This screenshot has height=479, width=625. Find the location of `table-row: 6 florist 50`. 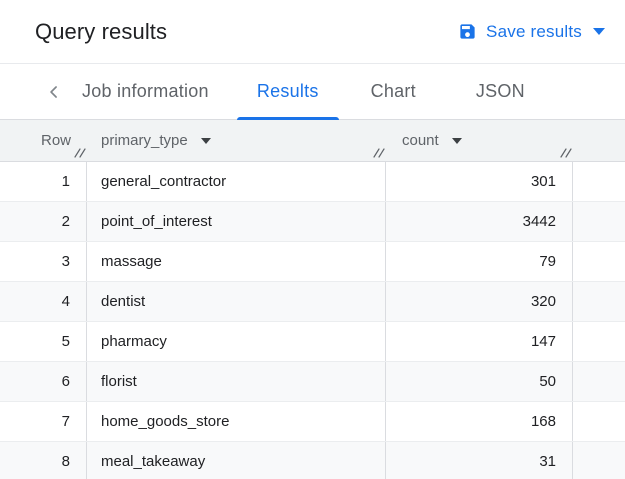

table-row: 6 florist 50 is located at coordinates (312, 382).